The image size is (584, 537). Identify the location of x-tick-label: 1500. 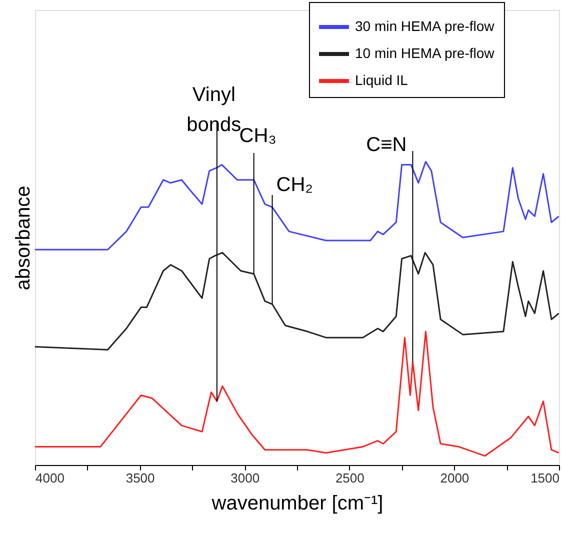
(545, 478).